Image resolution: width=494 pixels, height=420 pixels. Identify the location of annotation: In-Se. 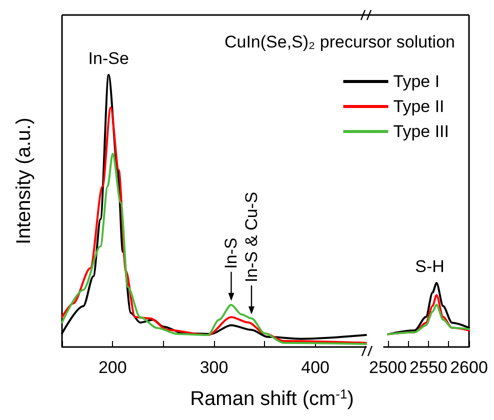
(108, 58).